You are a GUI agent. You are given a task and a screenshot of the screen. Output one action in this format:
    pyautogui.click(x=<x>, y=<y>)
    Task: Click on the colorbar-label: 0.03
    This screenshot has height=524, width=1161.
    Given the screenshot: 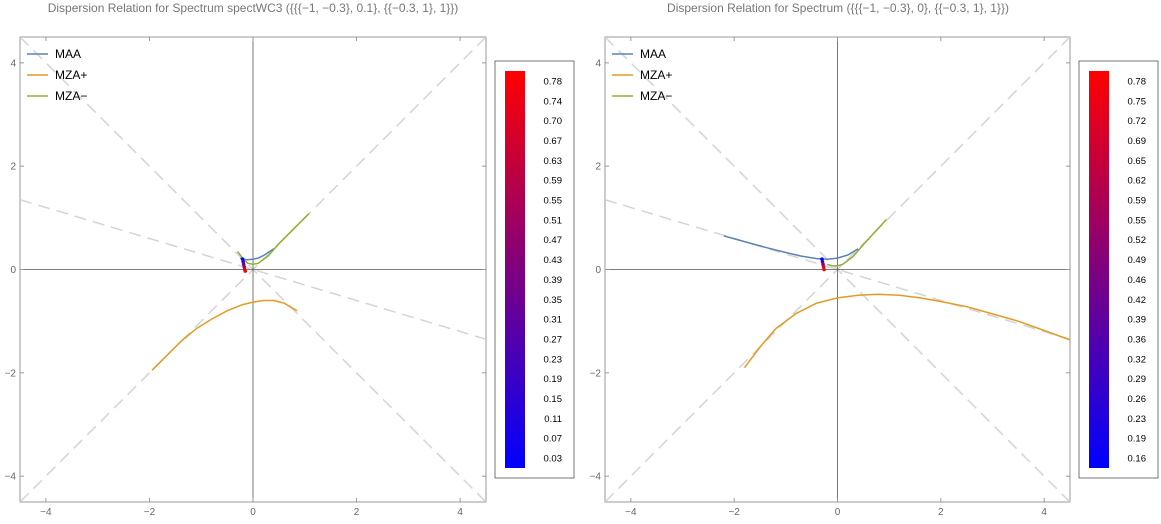 What is the action you would take?
    pyautogui.click(x=553, y=459)
    